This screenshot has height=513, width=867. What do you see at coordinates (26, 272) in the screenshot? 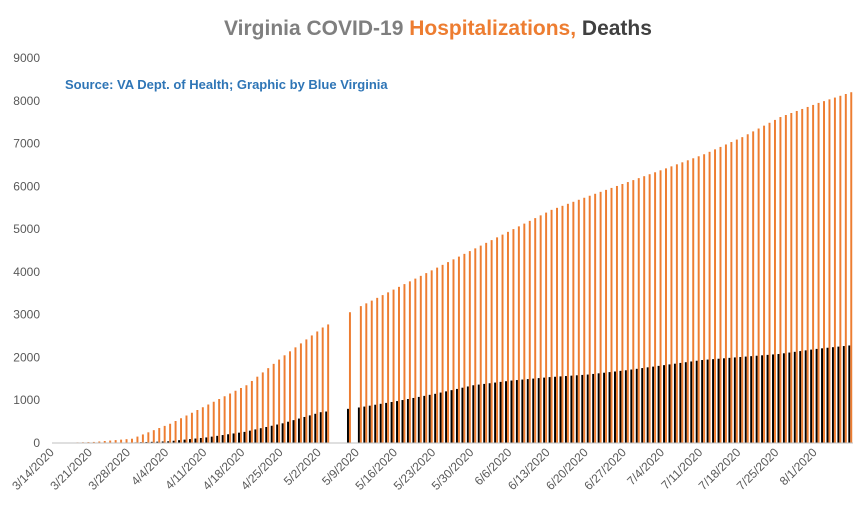
I see `y-tick-label: 4000` at bounding box center [26, 272].